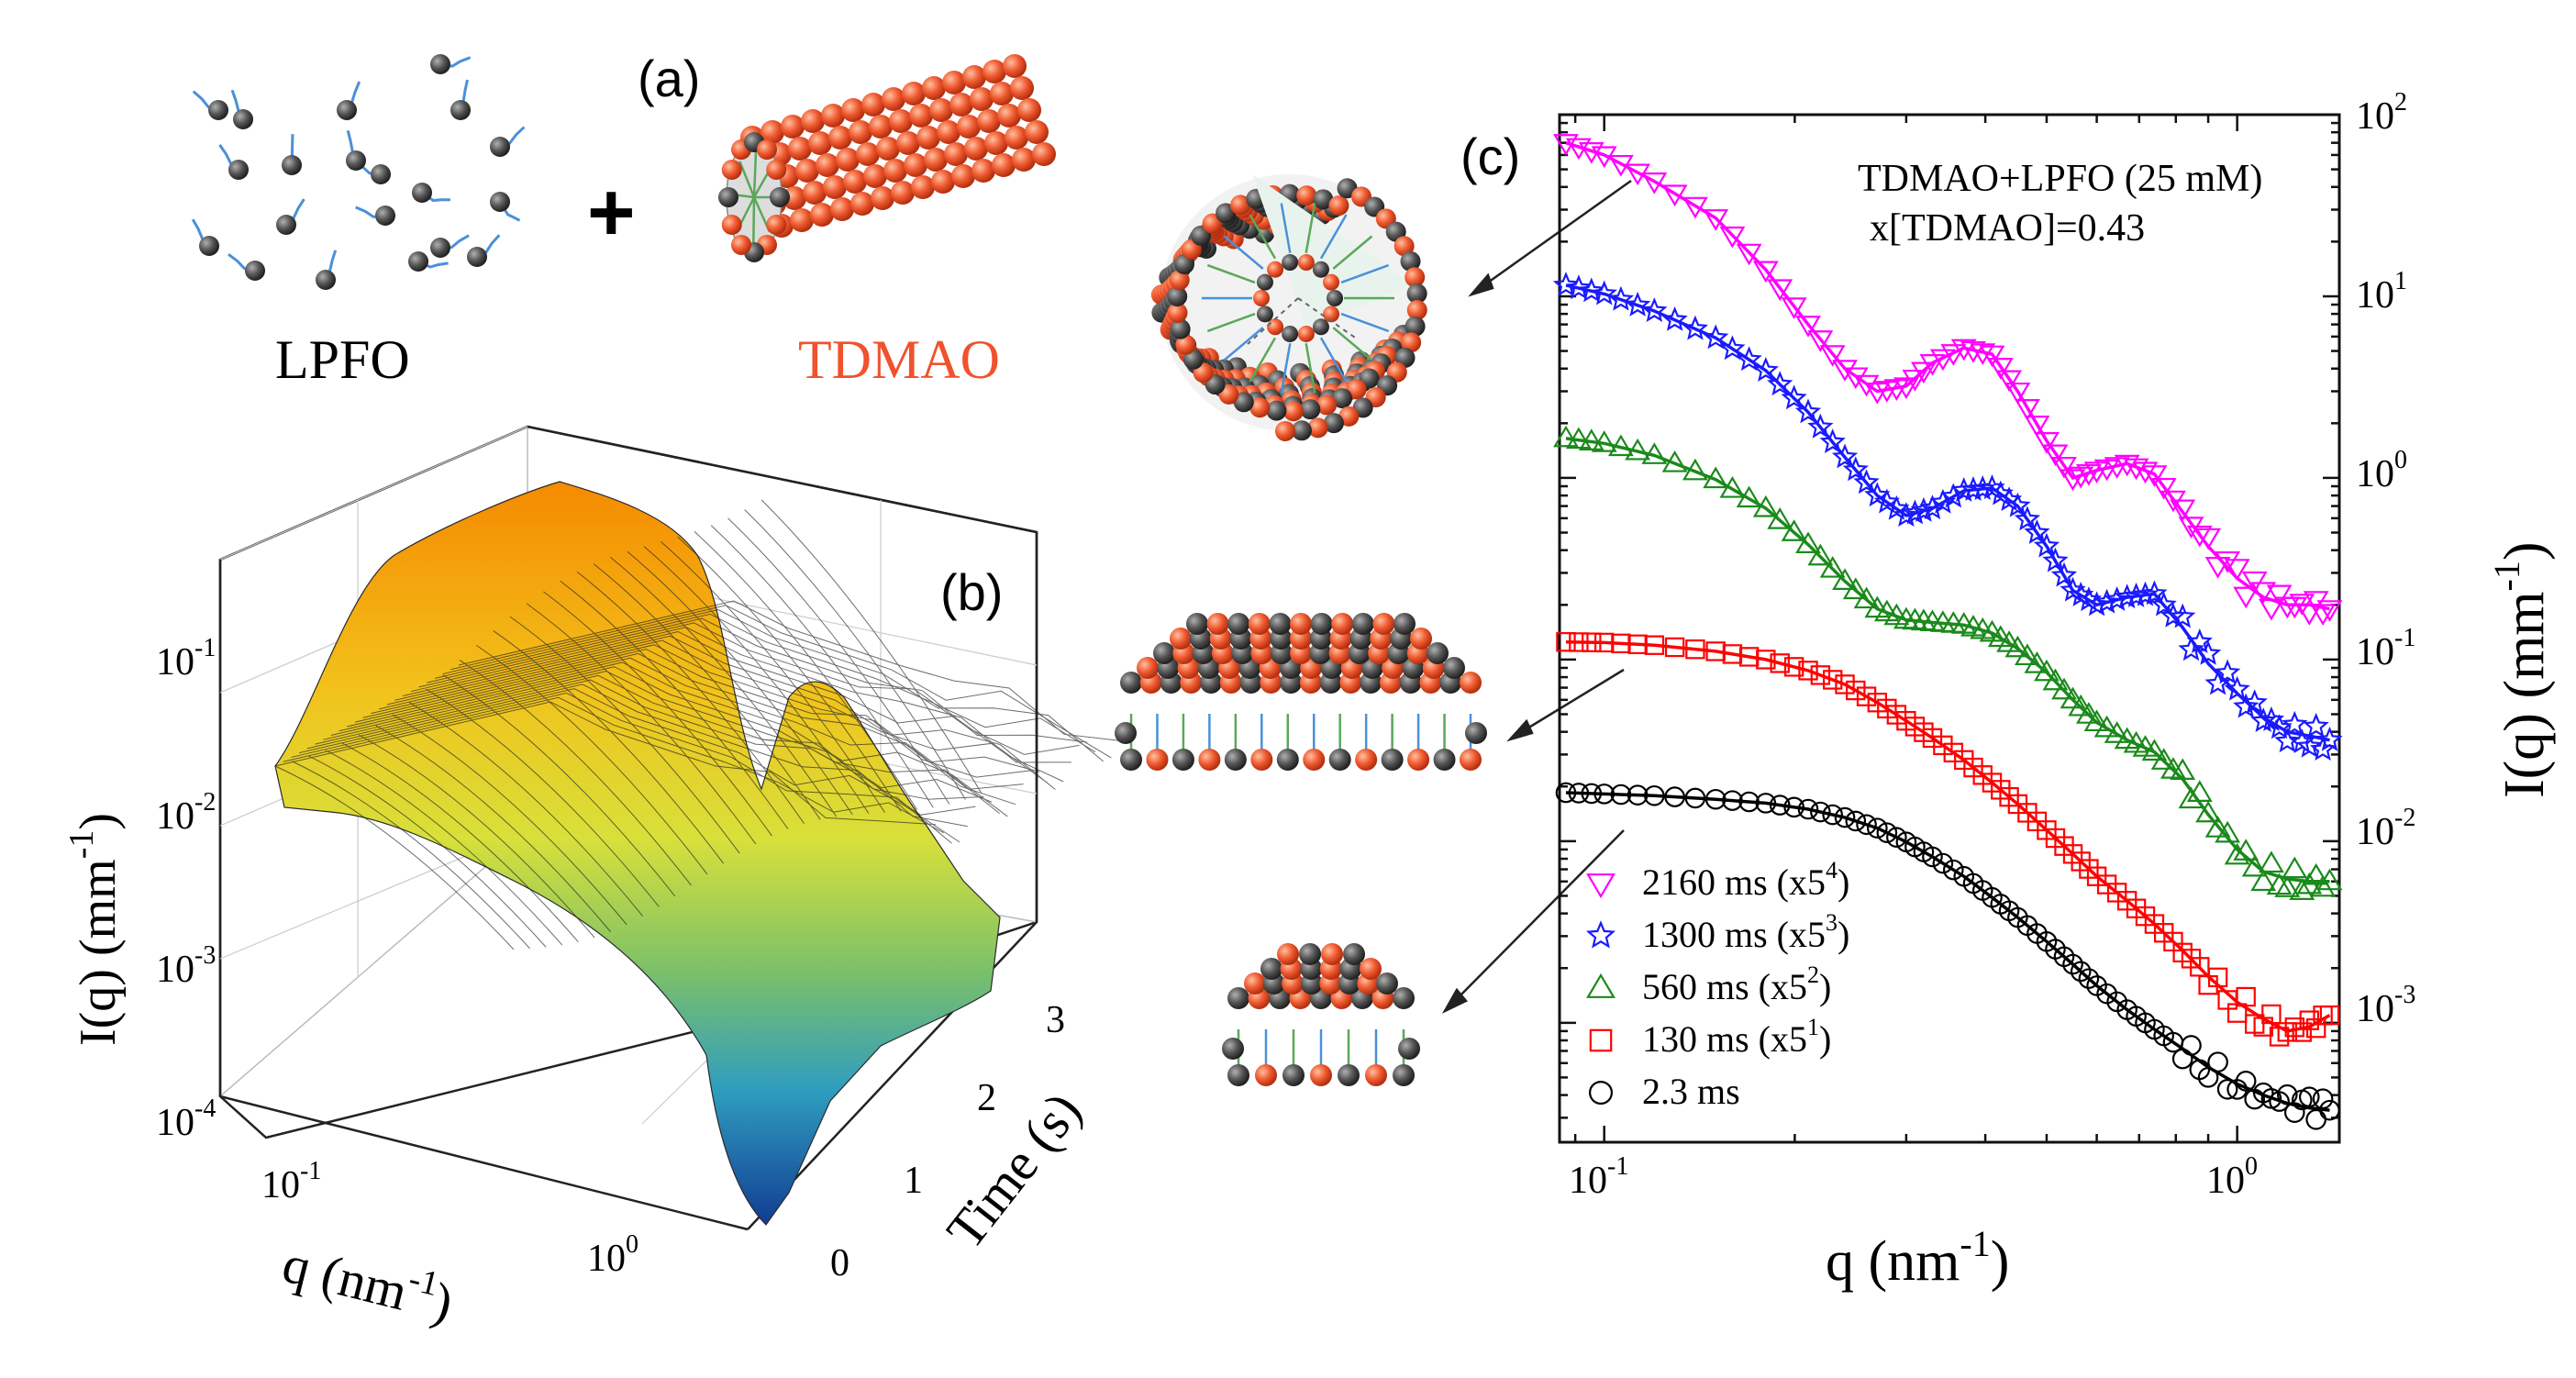  What do you see at coordinates (1947, 956) in the screenshot?
I see `series-markers` at bounding box center [1947, 956].